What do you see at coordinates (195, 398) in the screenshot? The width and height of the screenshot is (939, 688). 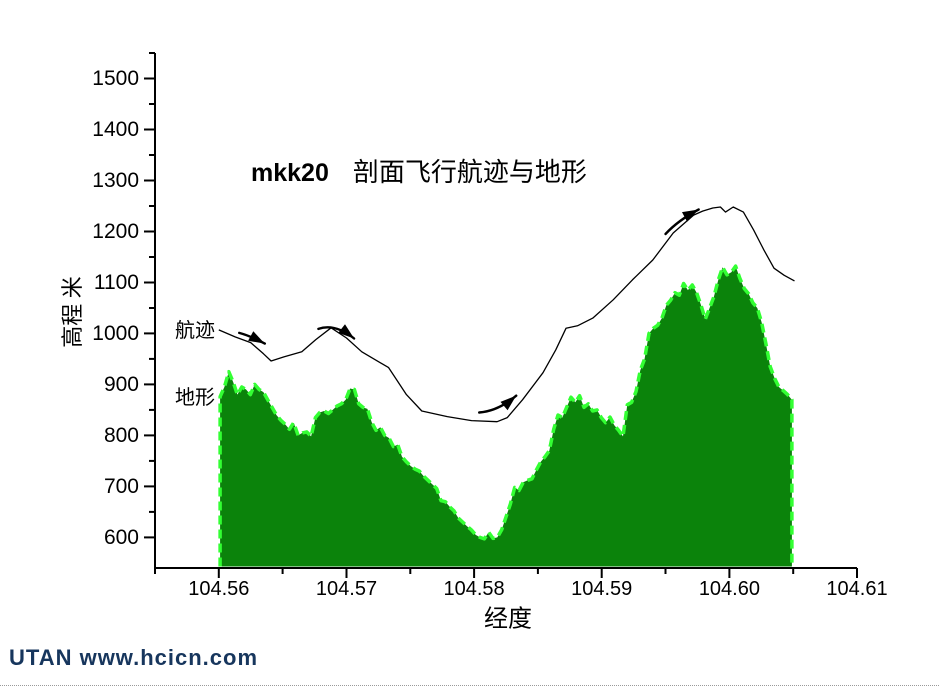 I see `series-label-terrain: 地形` at bounding box center [195, 398].